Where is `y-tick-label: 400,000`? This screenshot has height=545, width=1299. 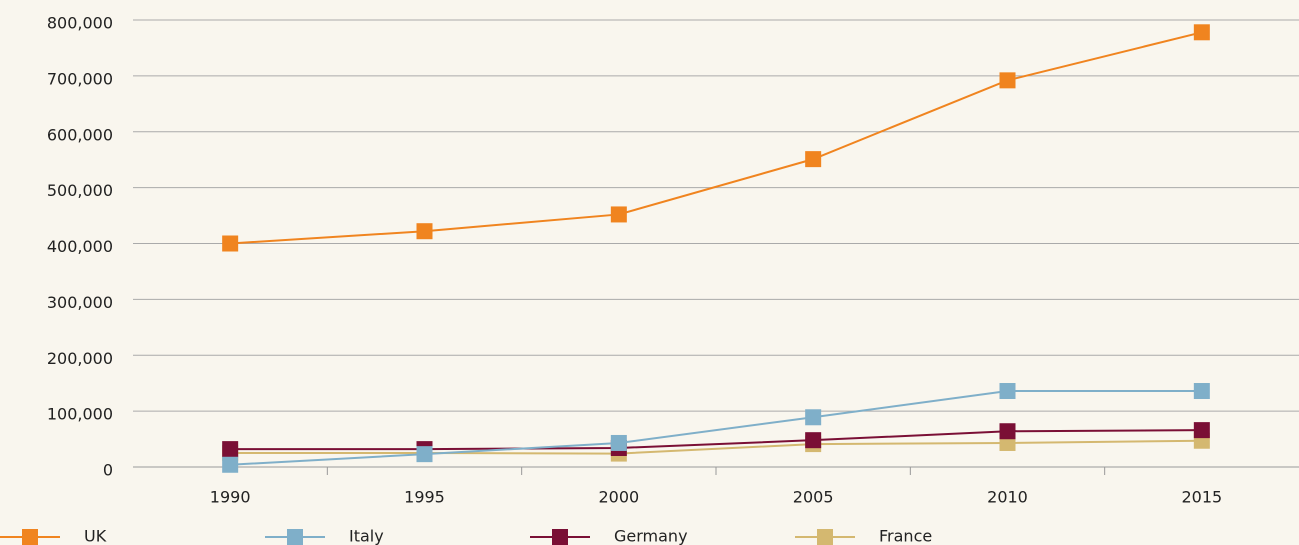
y-tick-label: 400,000 is located at coordinates (80, 246).